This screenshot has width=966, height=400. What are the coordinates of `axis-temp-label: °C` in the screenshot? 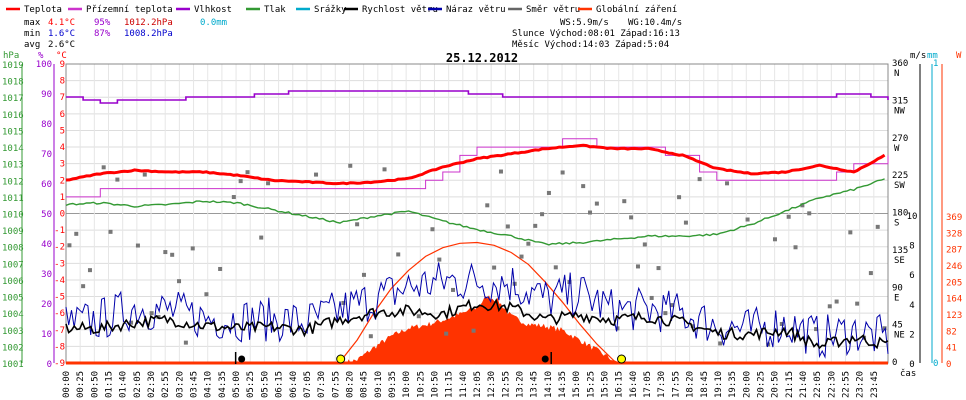 It's located at (61, 56).